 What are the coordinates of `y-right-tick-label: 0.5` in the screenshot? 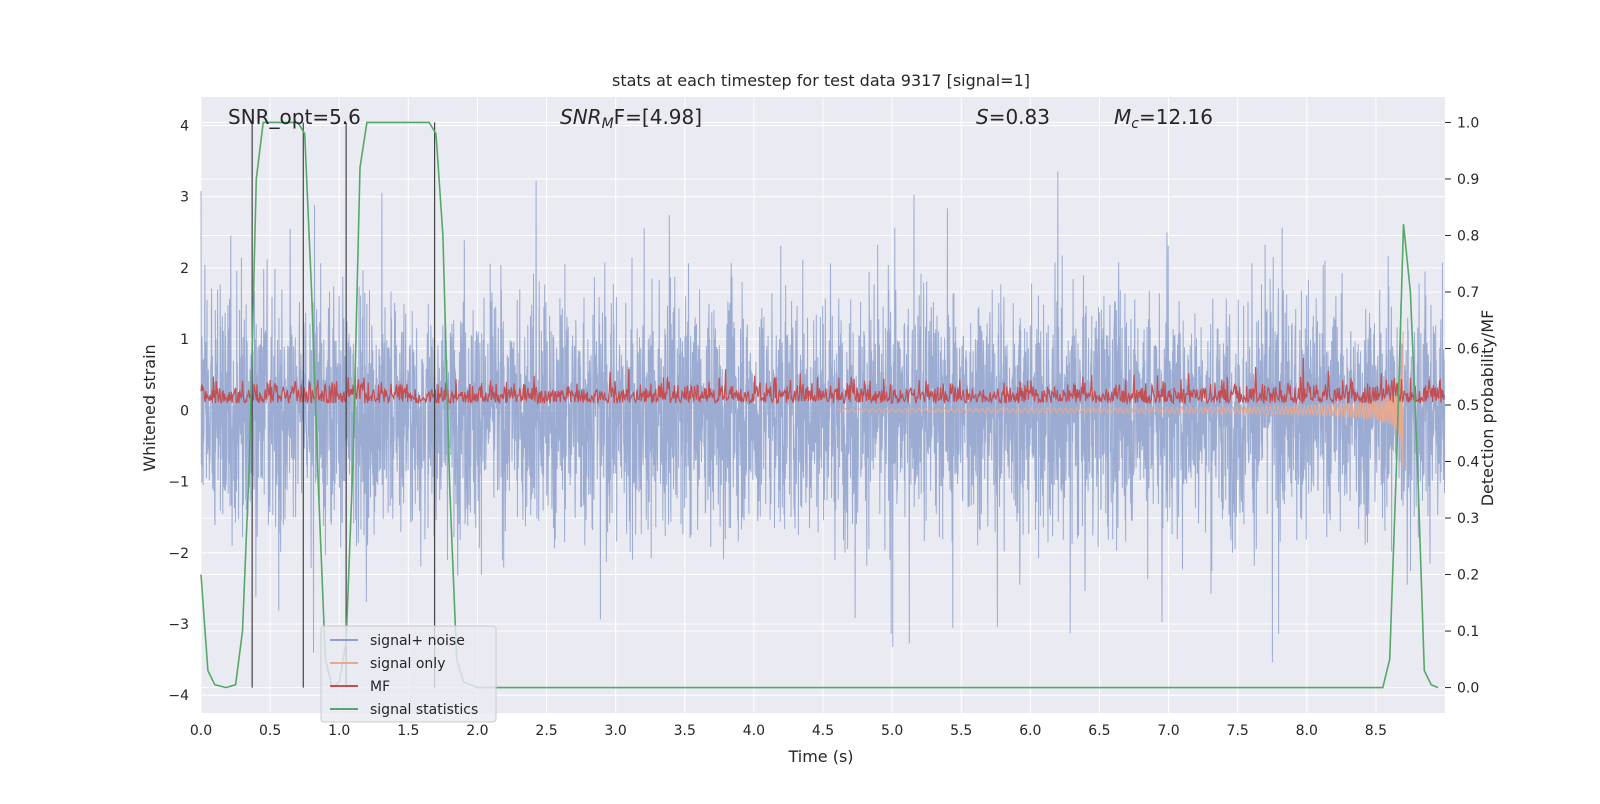 It's located at (1468, 406).